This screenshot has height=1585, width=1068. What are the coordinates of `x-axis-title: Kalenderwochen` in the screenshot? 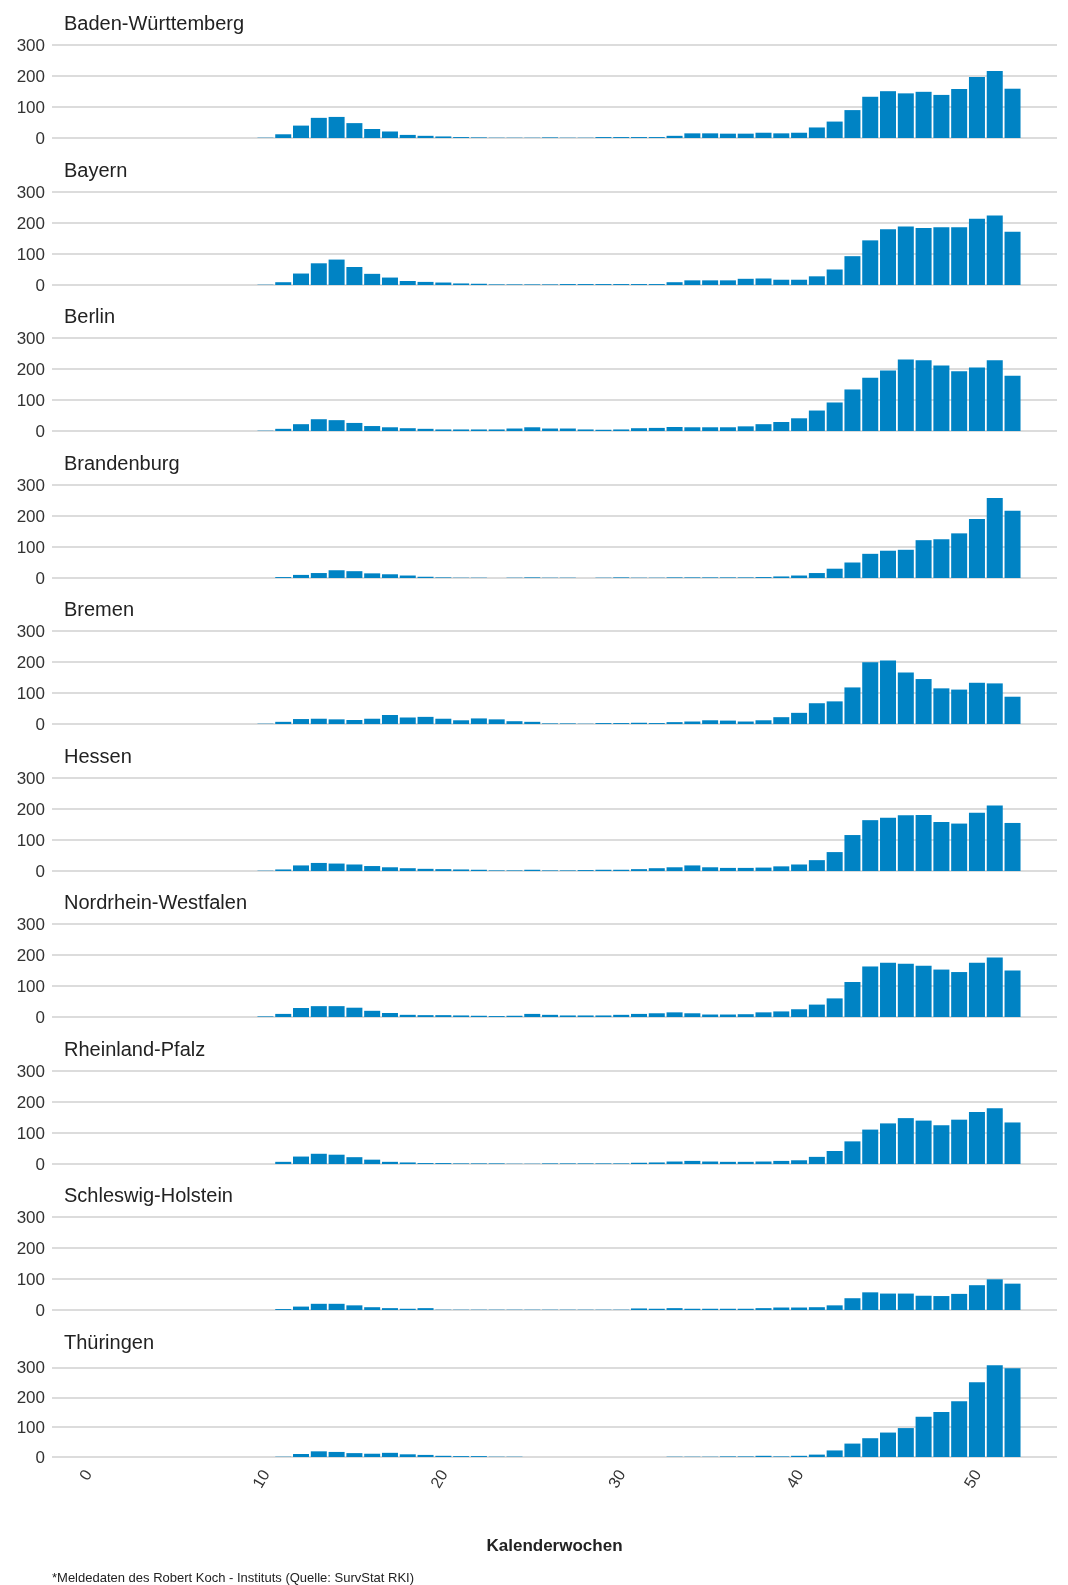 It's located at (554, 1545).